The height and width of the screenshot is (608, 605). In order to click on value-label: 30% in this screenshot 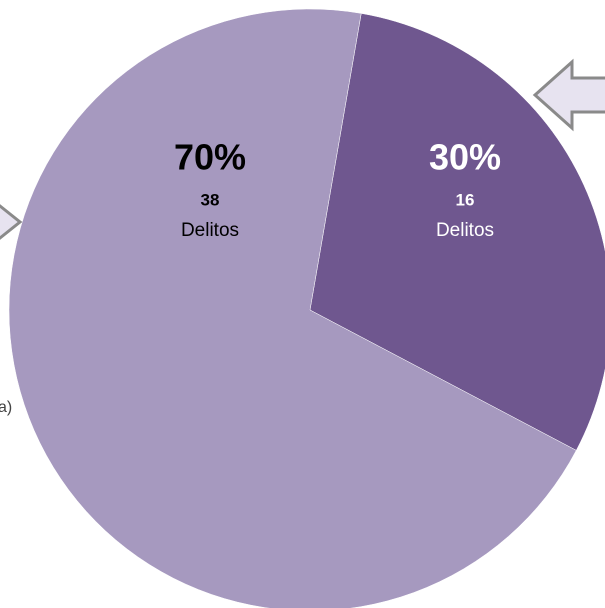, I will do `click(465, 157)`.